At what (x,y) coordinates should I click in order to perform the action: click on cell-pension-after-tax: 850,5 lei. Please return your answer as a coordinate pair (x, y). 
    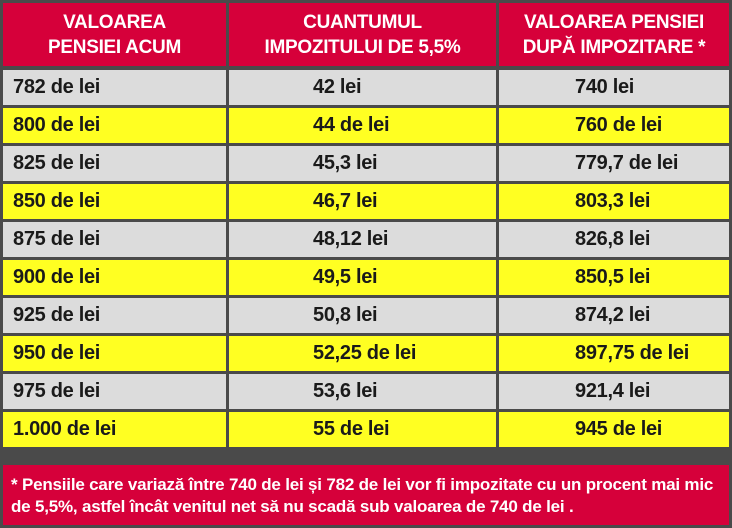
    Looking at the image, I should click on (614, 277).